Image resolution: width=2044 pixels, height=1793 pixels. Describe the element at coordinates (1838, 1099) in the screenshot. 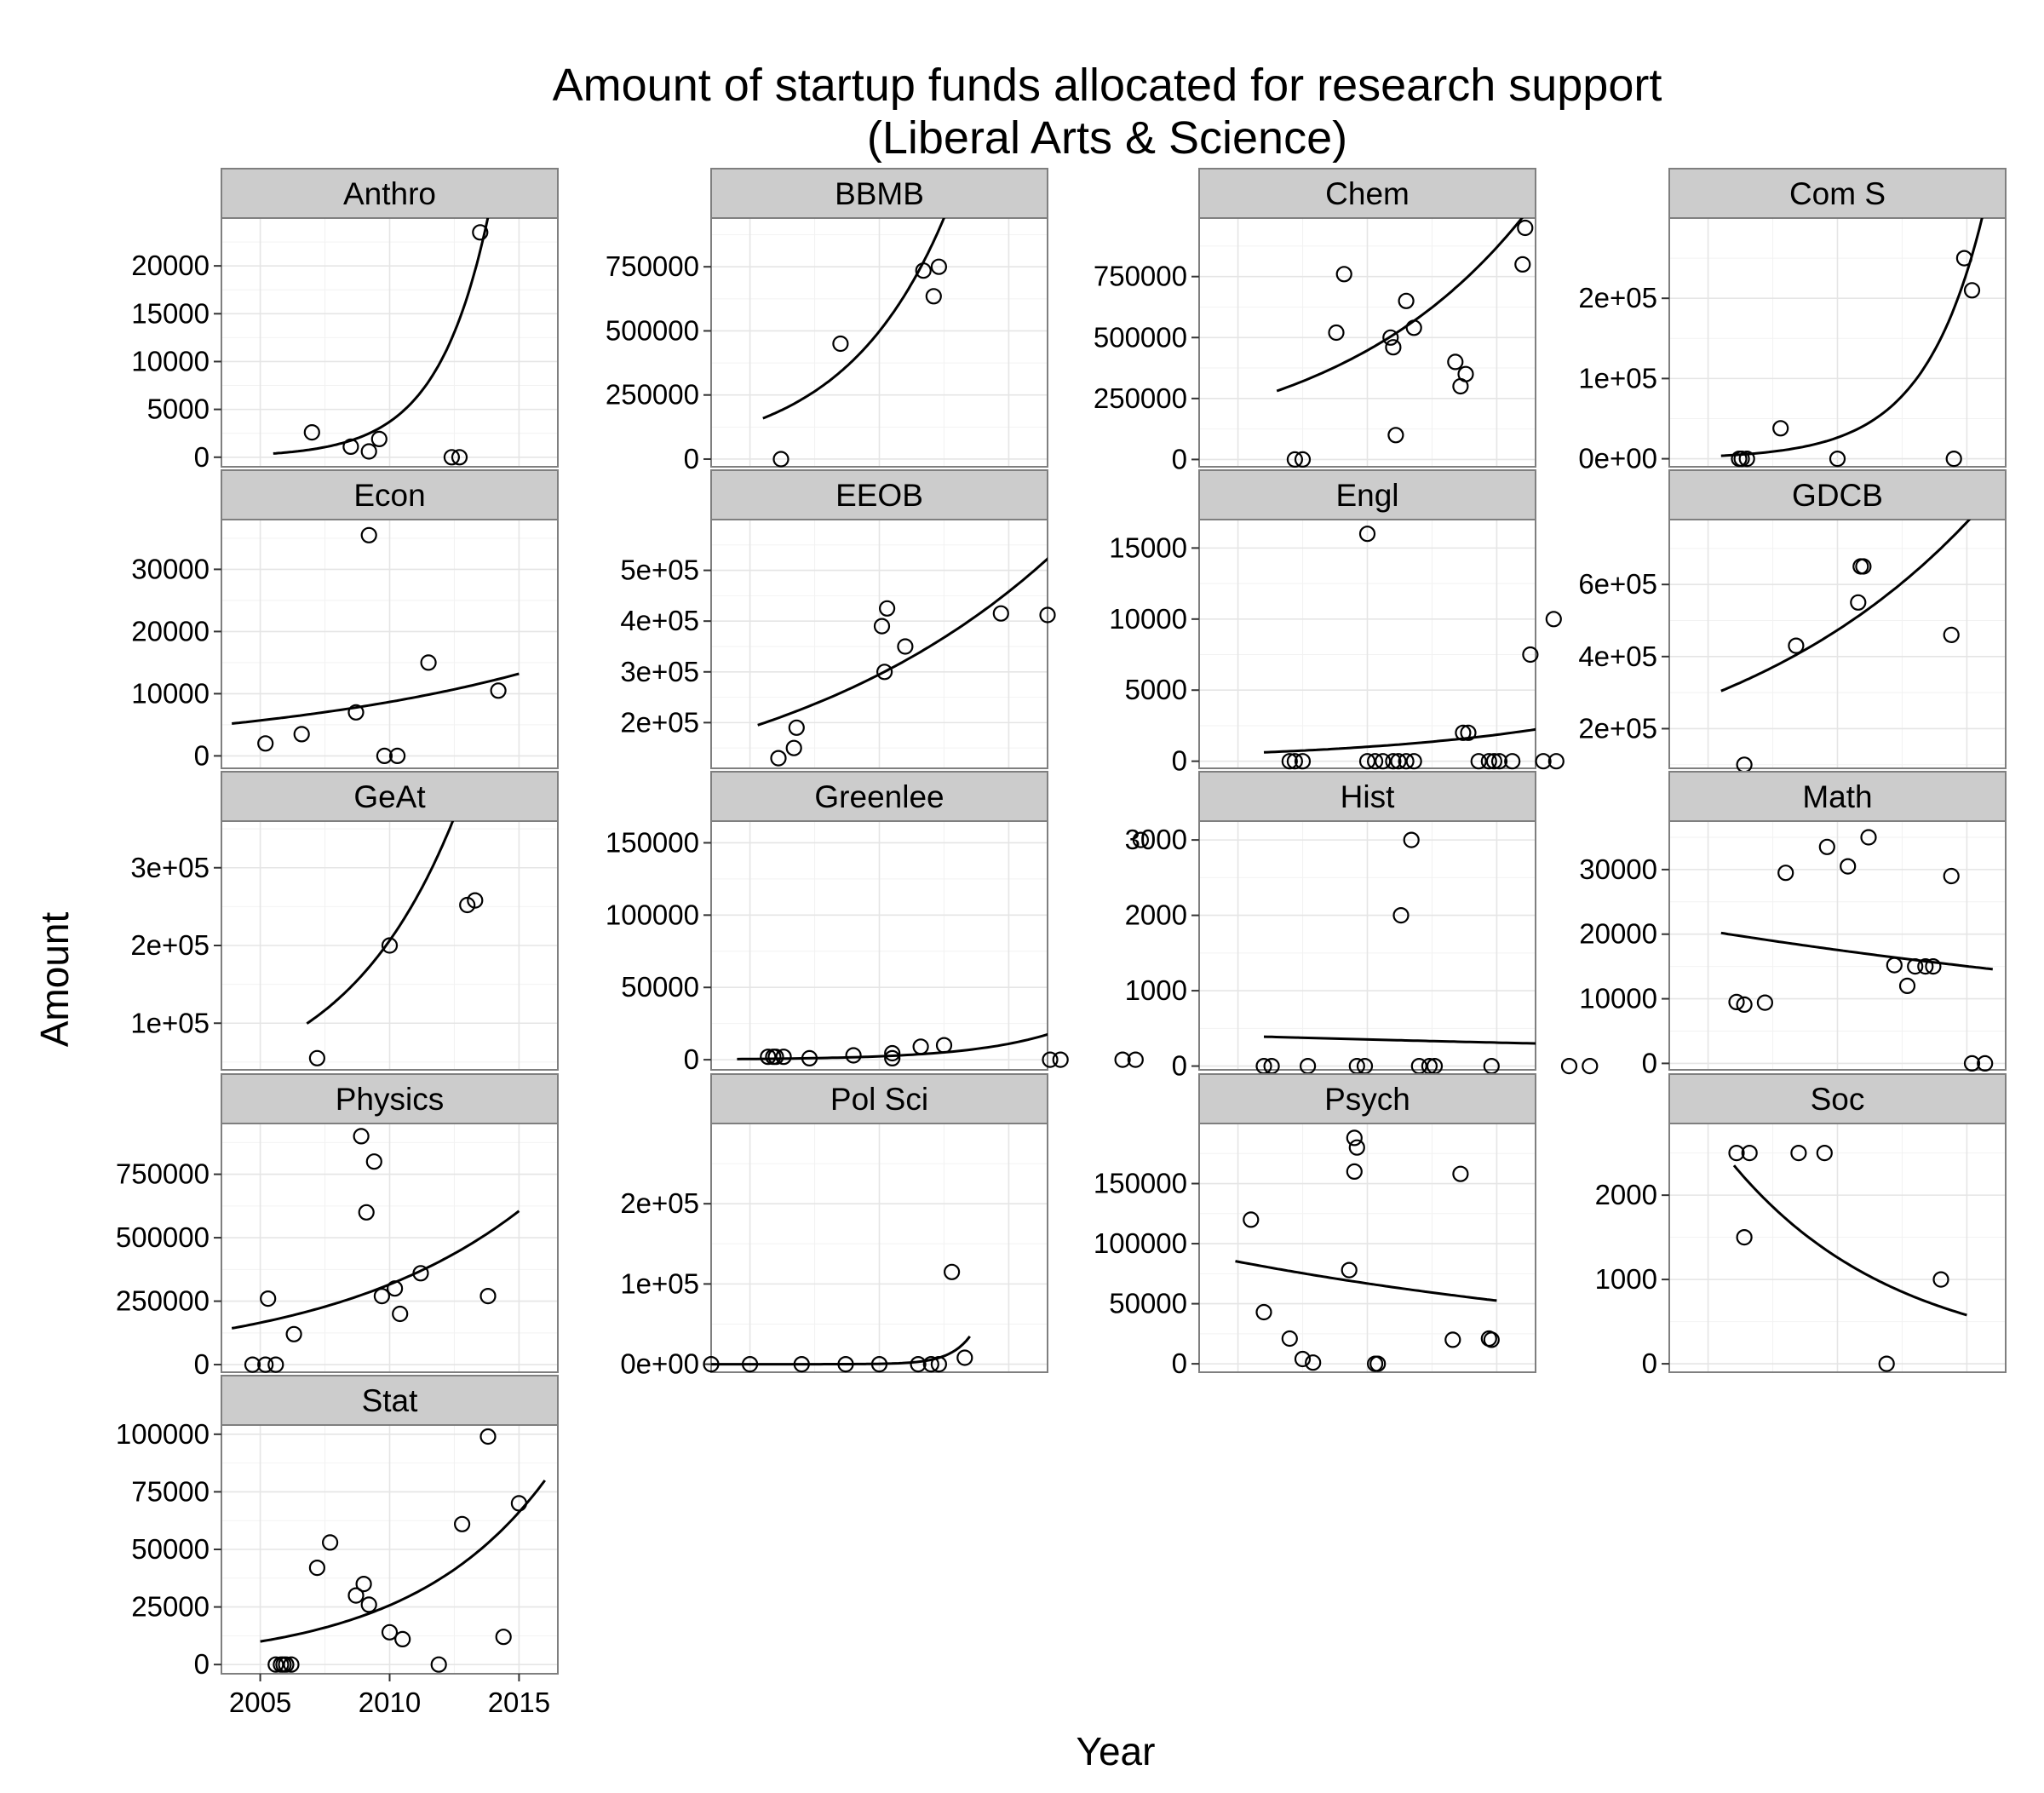

I see `facet-label: Soc` at that location.